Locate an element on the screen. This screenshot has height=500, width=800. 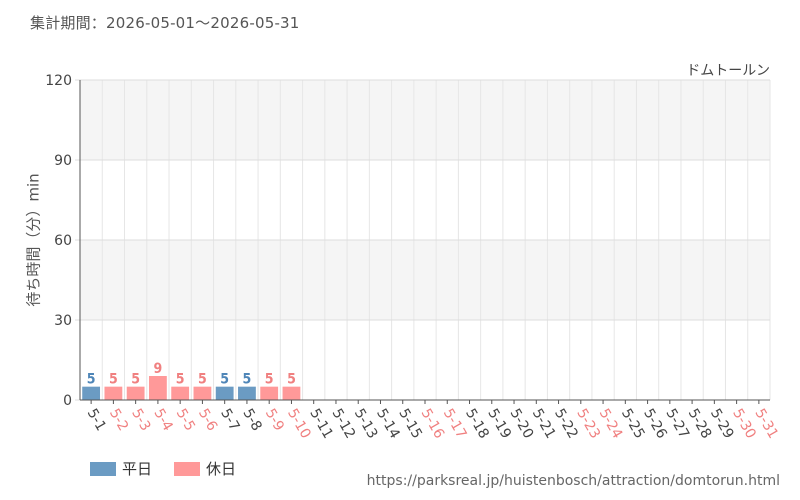
y-tick-label: 0 is located at coordinates (67, 401).